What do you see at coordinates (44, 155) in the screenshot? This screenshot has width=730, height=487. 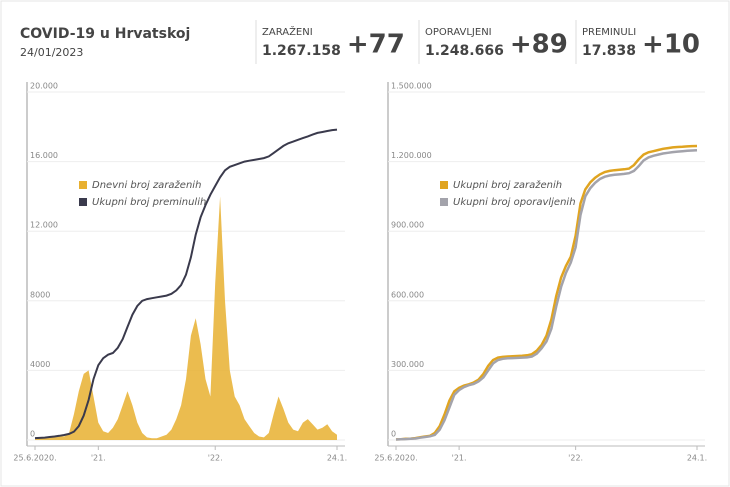 I see `y-tick-label: 16.000` at bounding box center [44, 155].